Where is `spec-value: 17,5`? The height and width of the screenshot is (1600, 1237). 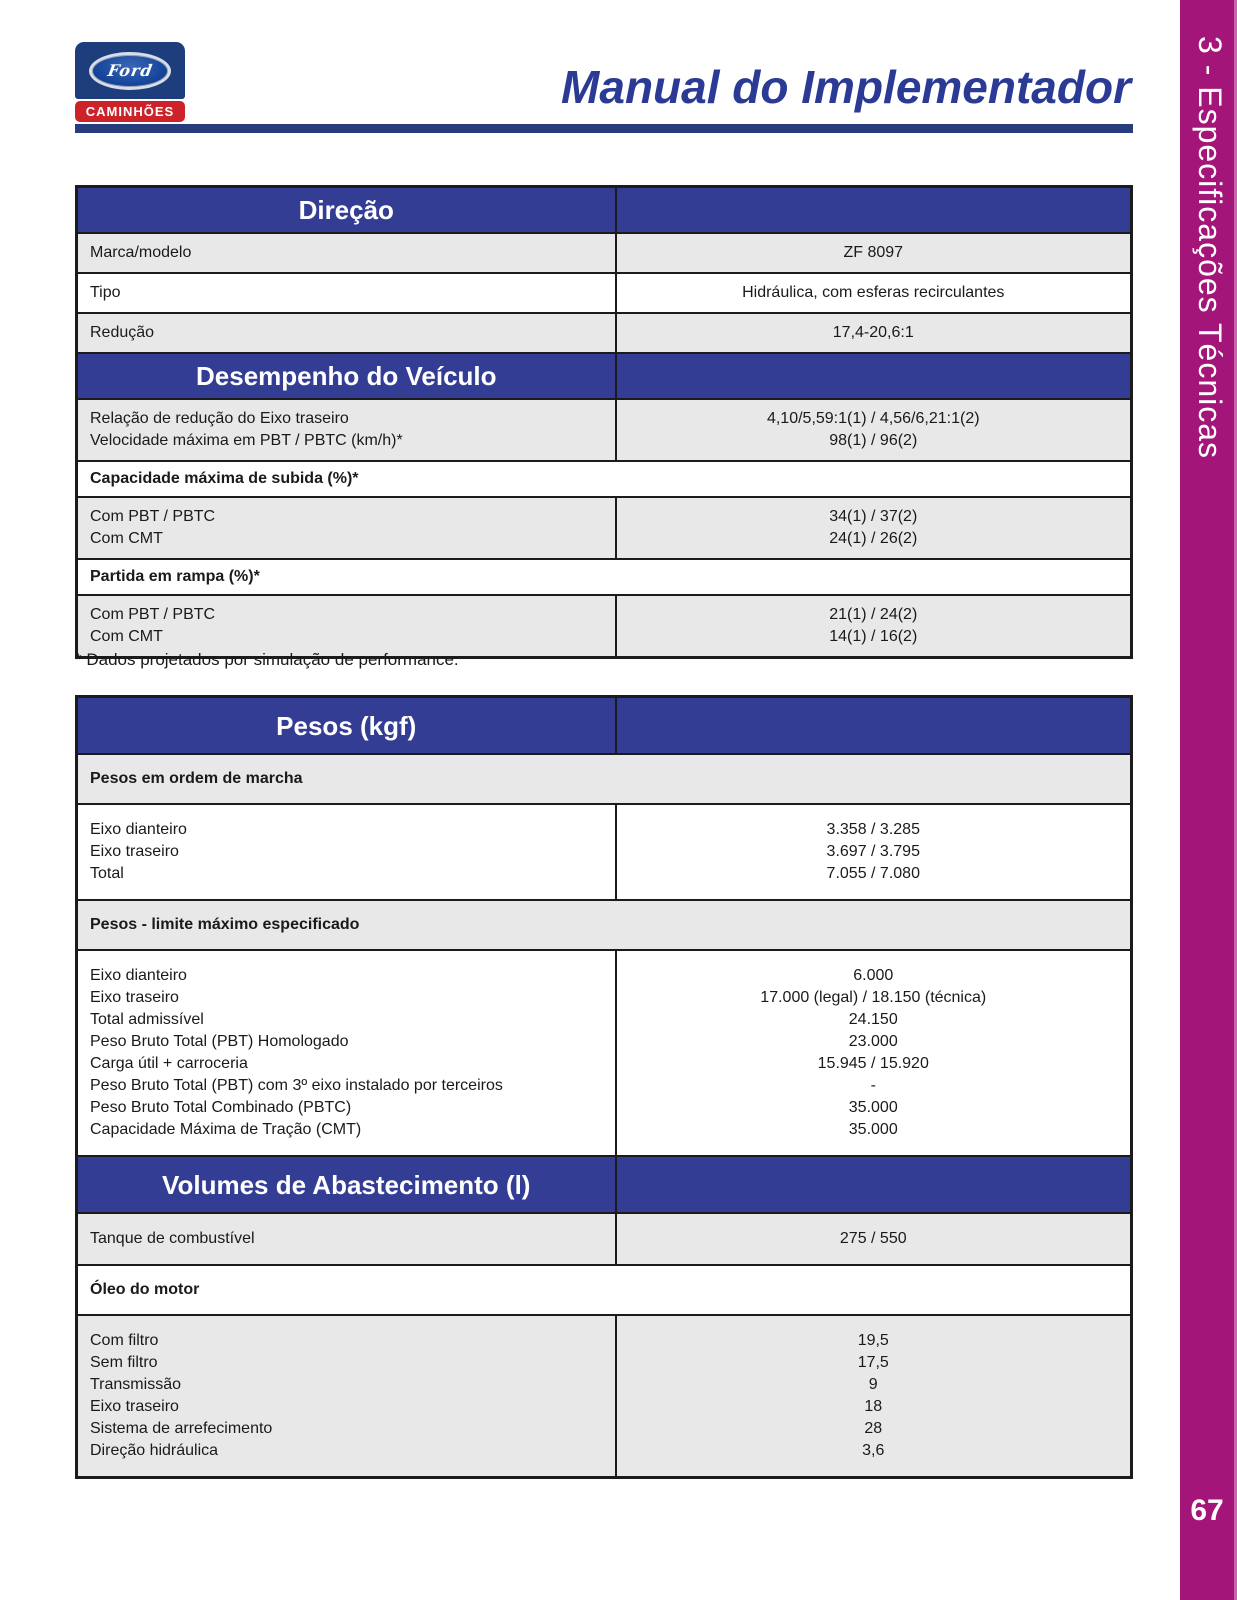 spec-value: 17,5 is located at coordinates (873, 1362).